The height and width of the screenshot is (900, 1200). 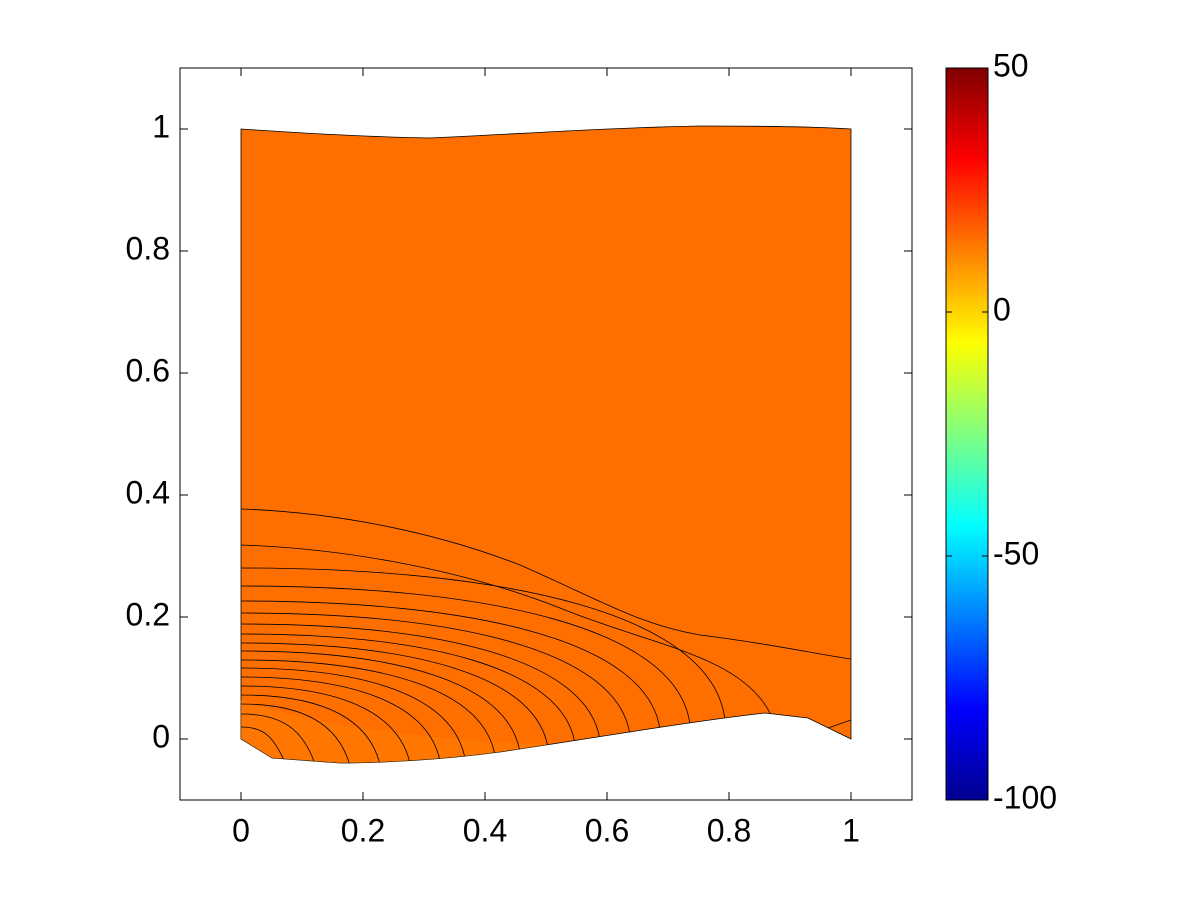 What do you see at coordinates (148, 370) in the screenshot?
I see `y-tick-label: 0.6` at bounding box center [148, 370].